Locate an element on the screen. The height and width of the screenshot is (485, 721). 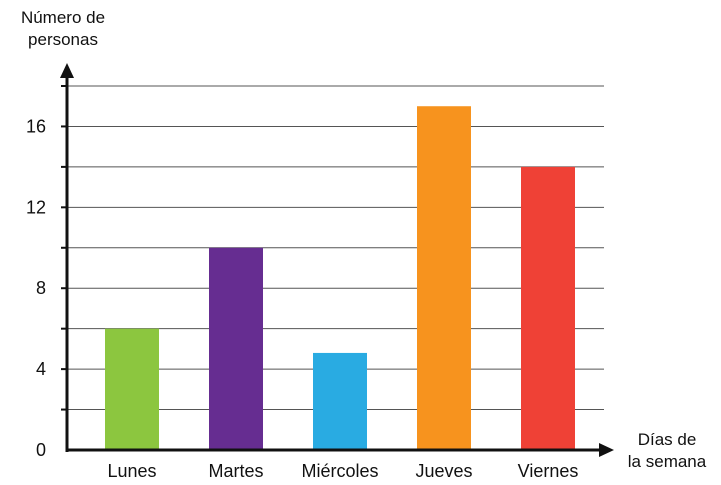
y-axis-arrow-icon is located at coordinates (67, 70).